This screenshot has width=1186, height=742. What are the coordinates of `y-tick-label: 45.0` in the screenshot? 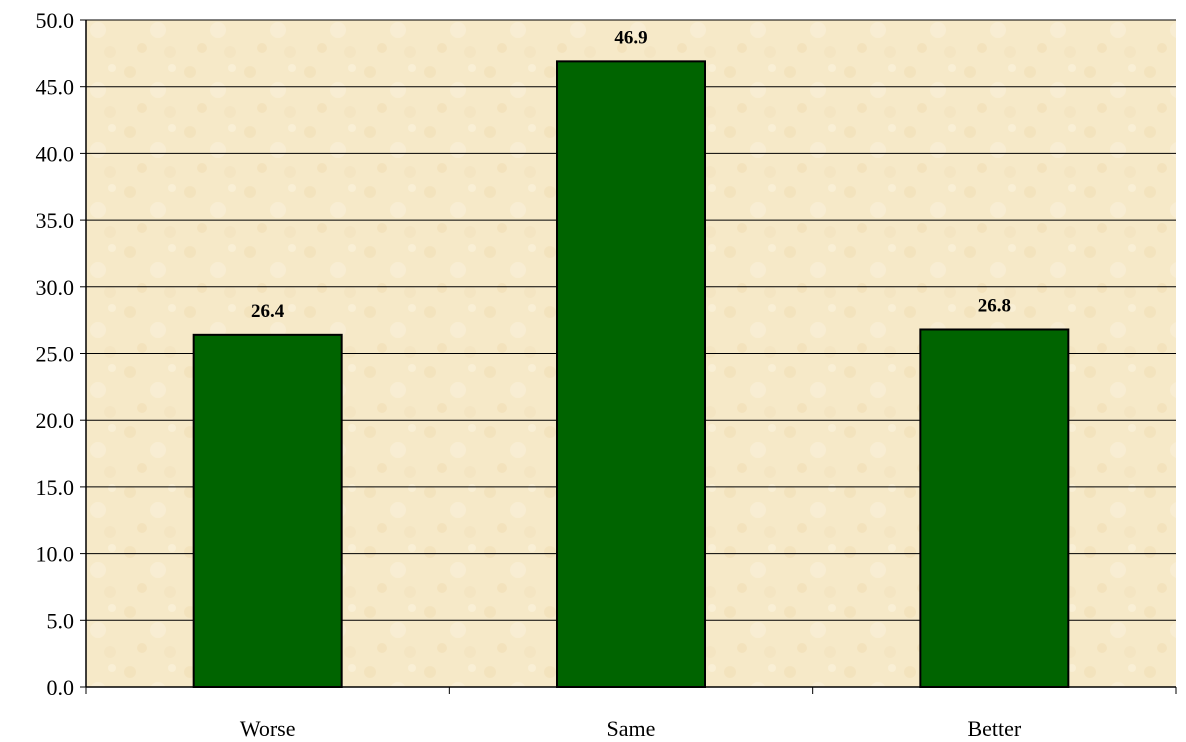 It's located at (55, 87).